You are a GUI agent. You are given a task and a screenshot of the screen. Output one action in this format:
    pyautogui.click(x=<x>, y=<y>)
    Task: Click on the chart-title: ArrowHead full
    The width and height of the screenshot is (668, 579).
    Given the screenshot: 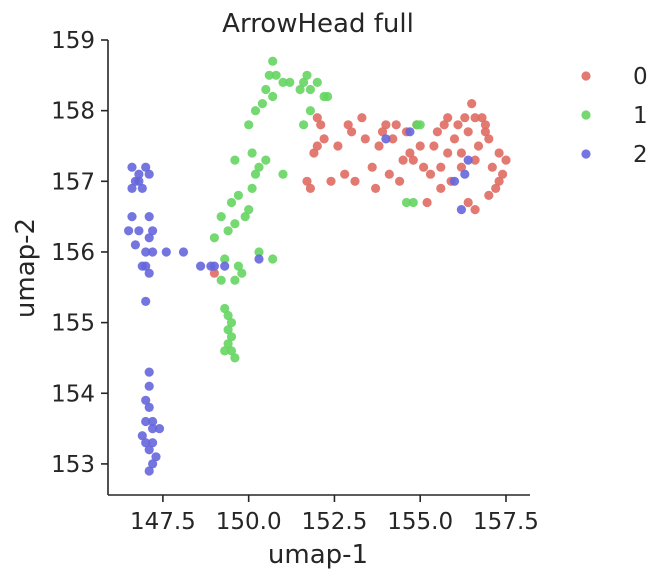 What is the action you would take?
    pyautogui.click(x=318, y=24)
    